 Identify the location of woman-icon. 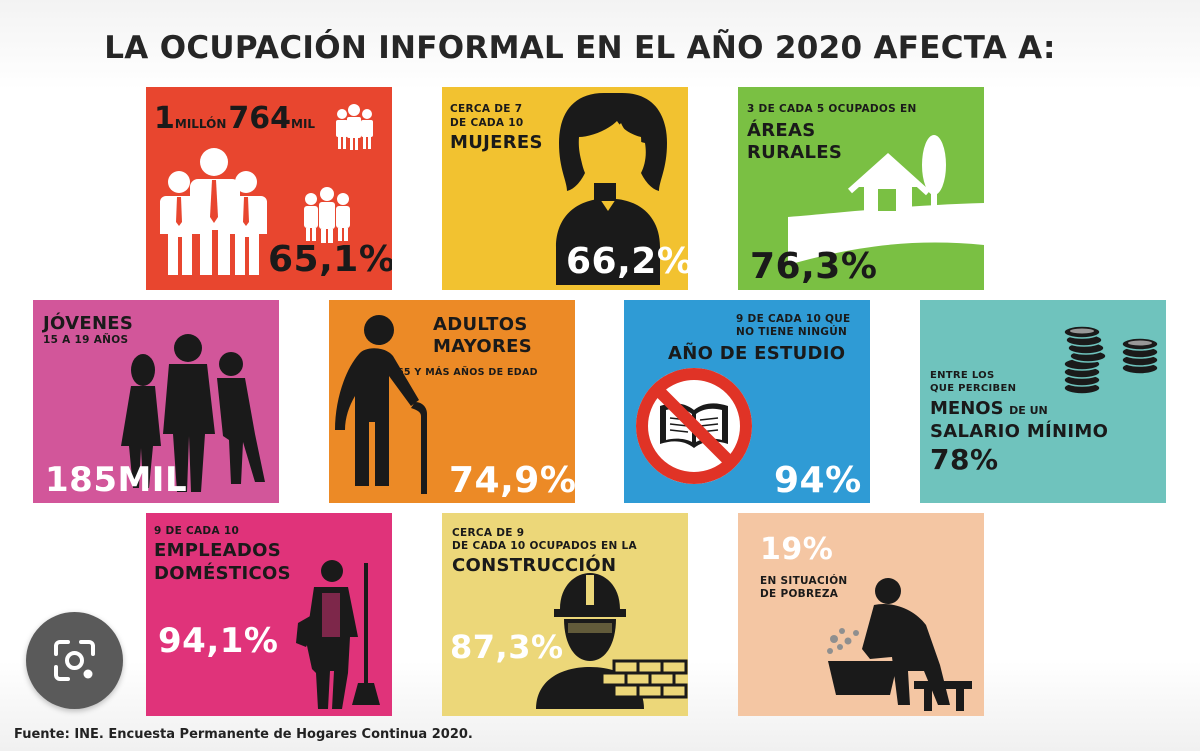
(611, 189).